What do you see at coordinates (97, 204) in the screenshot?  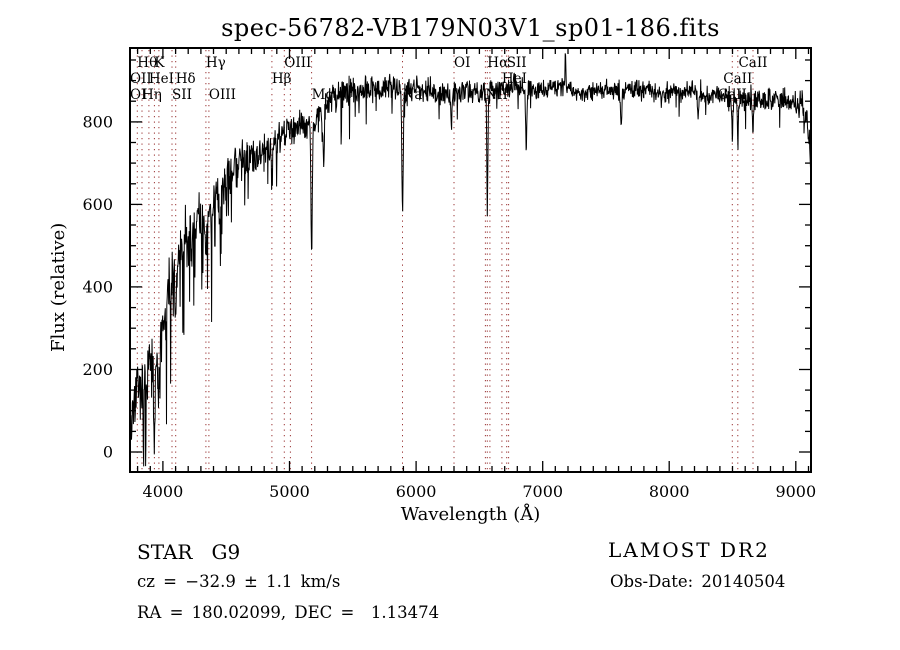 I see `y-tick-label-600: 600` at bounding box center [97, 204].